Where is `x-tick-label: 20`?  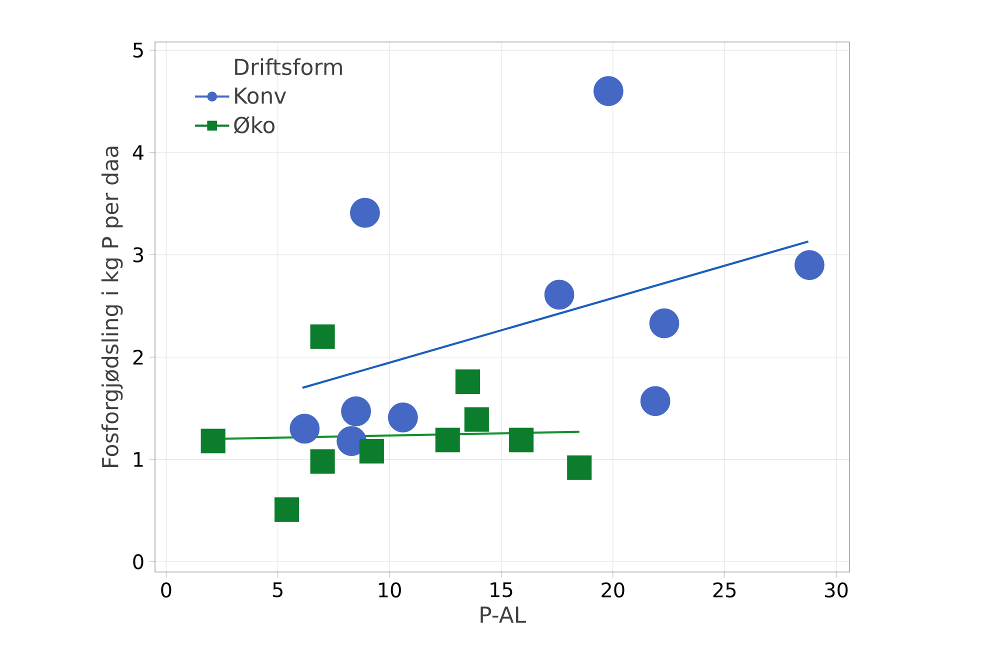 x-tick-label: 20 is located at coordinates (613, 590).